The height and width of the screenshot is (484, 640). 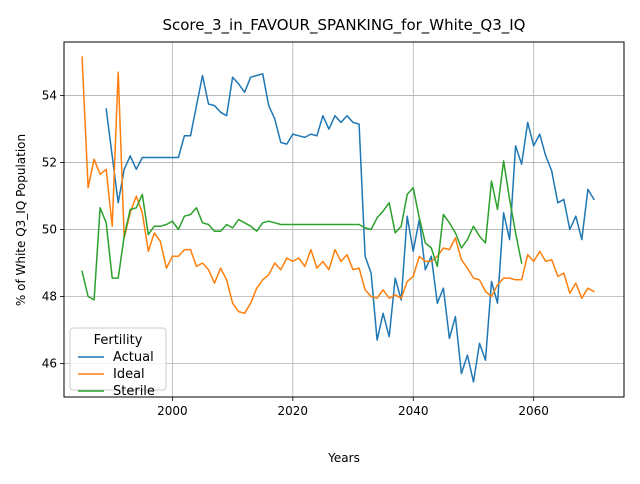 I want to click on y-tick-label: 52, so click(x=49, y=163).